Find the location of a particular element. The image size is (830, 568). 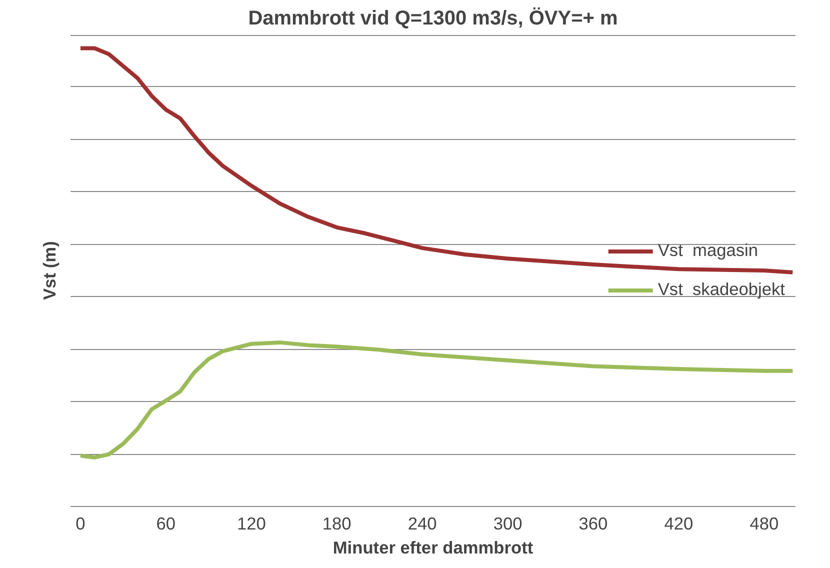

x-tick-label: 480 is located at coordinates (764, 524).